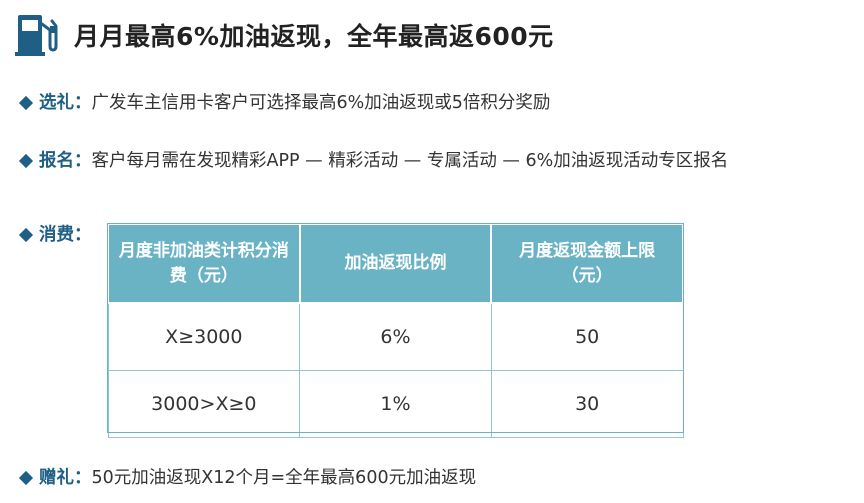  I want to click on fuel-pump-icon, so click(36, 35).